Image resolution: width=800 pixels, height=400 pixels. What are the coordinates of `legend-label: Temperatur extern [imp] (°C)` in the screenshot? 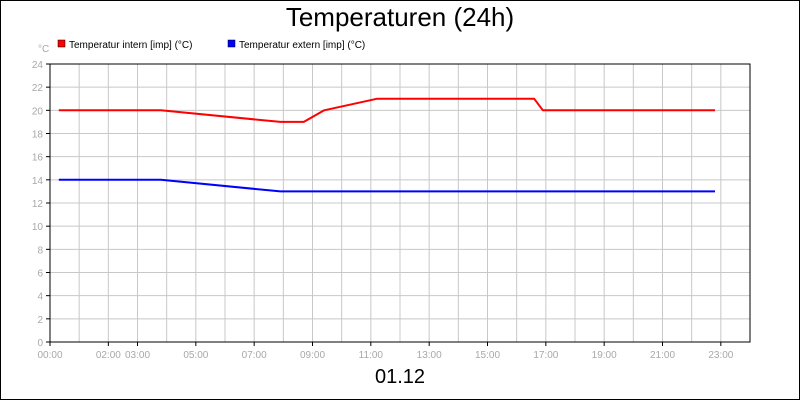 It's located at (302, 45).